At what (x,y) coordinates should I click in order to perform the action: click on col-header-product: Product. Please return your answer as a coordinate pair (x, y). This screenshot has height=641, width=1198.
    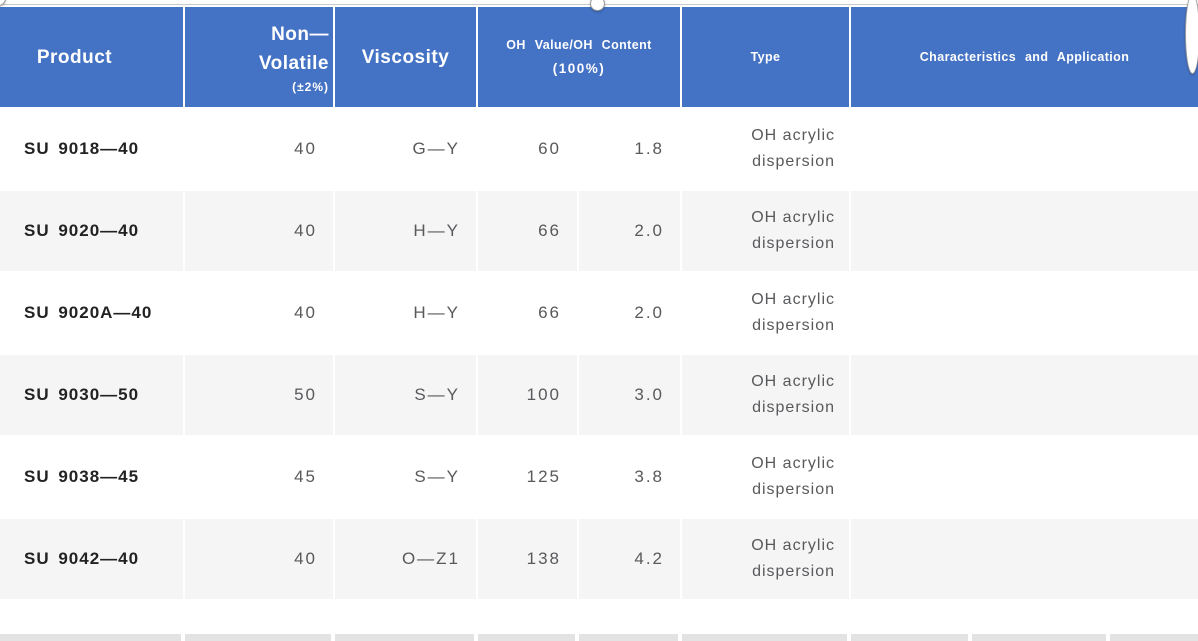
    Looking at the image, I should click on (91, 57).